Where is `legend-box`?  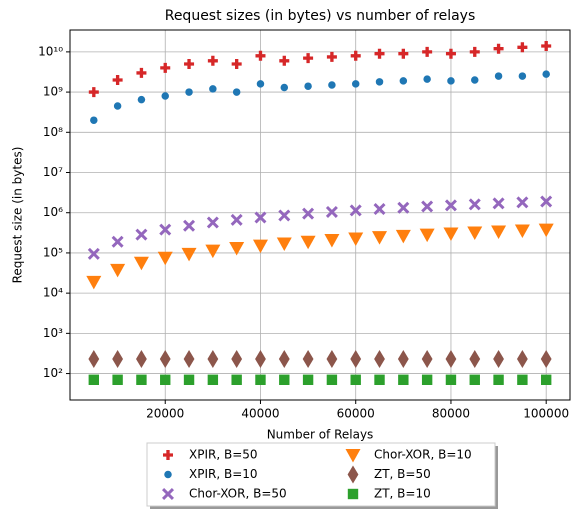
legend-box is located at coordinates (321, 474).